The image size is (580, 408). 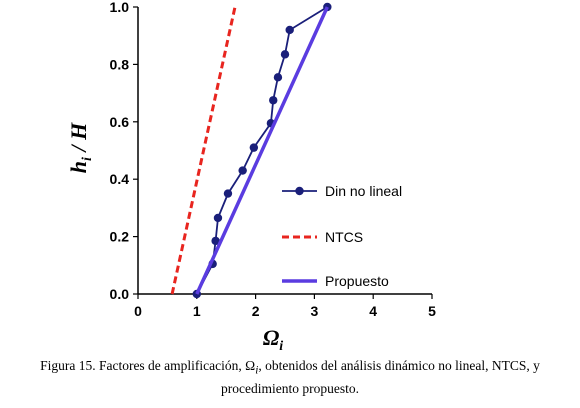 What do you see at coordinates (120, 237) in the screenshot?
I see `y-tick-label: 0.2` at bounding box center [120, 237].